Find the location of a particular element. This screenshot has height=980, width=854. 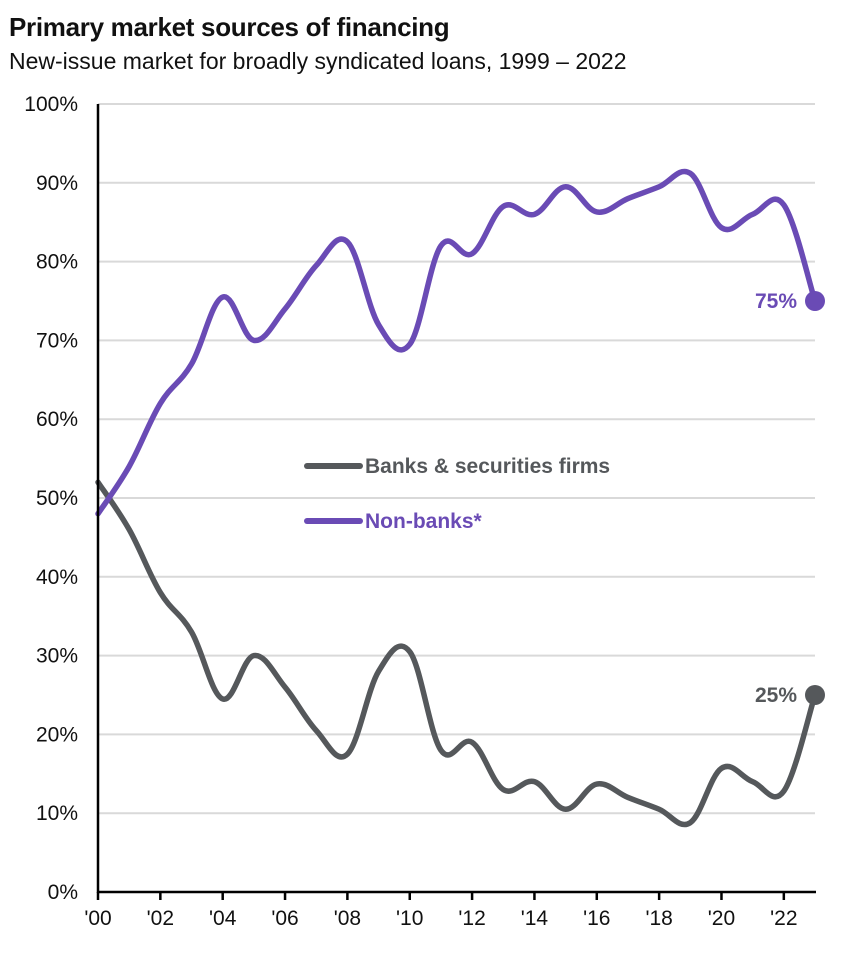

x-tick-label: '02 is located at coordinates (160, 918).